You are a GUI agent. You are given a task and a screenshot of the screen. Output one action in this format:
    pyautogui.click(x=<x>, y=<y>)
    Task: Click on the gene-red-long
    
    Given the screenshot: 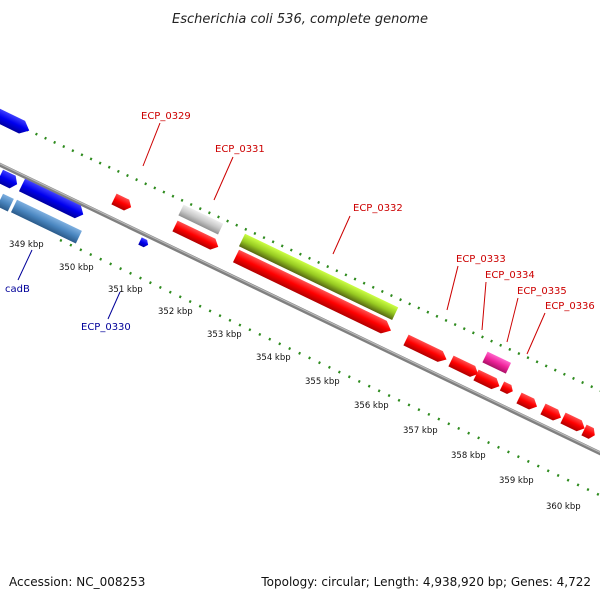 What is the action you would take?
    pyautogui.click(x=313, y=293)
    